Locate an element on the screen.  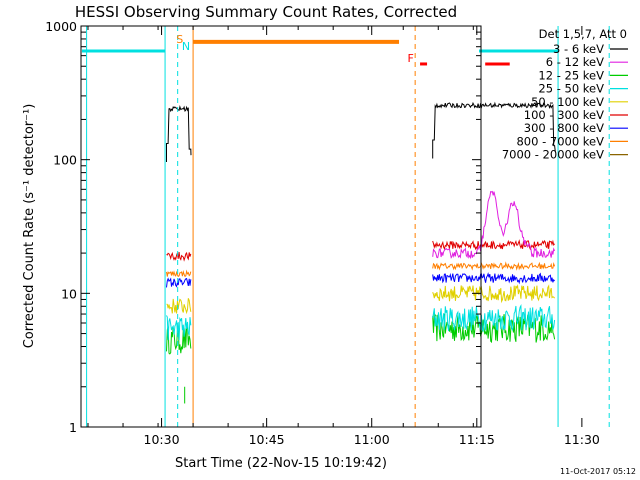
footer-timestamp: 11-Oct-2017 05:12 is located at coordinates (598, 471).